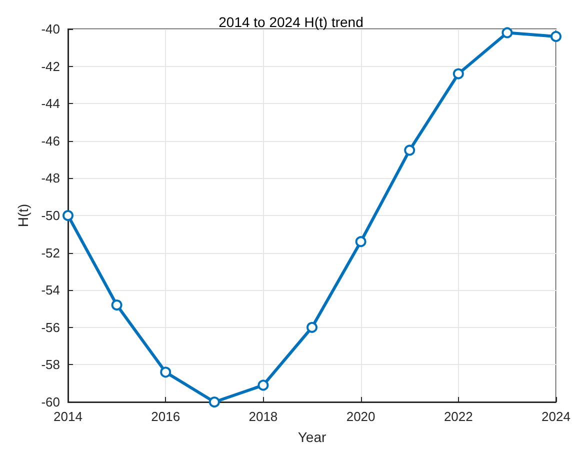 This screenshot has height=457, width=582. I want to click on x-tick-label: 2022, so click(458, 416).